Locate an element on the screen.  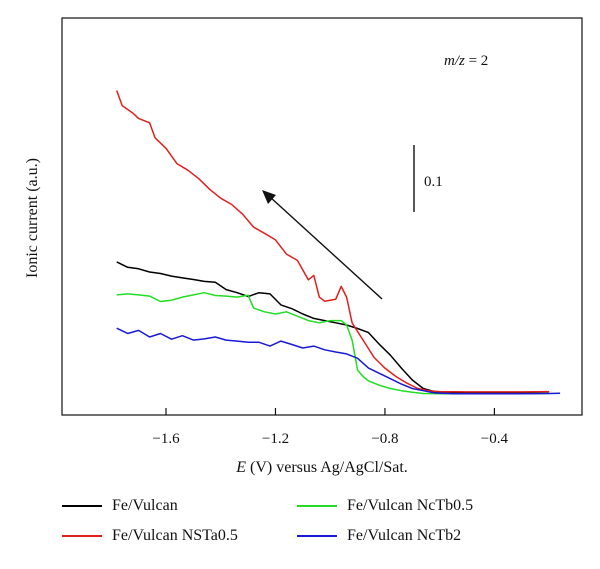
x-tick-label: −0.4 is located at coordinates (495, 439).